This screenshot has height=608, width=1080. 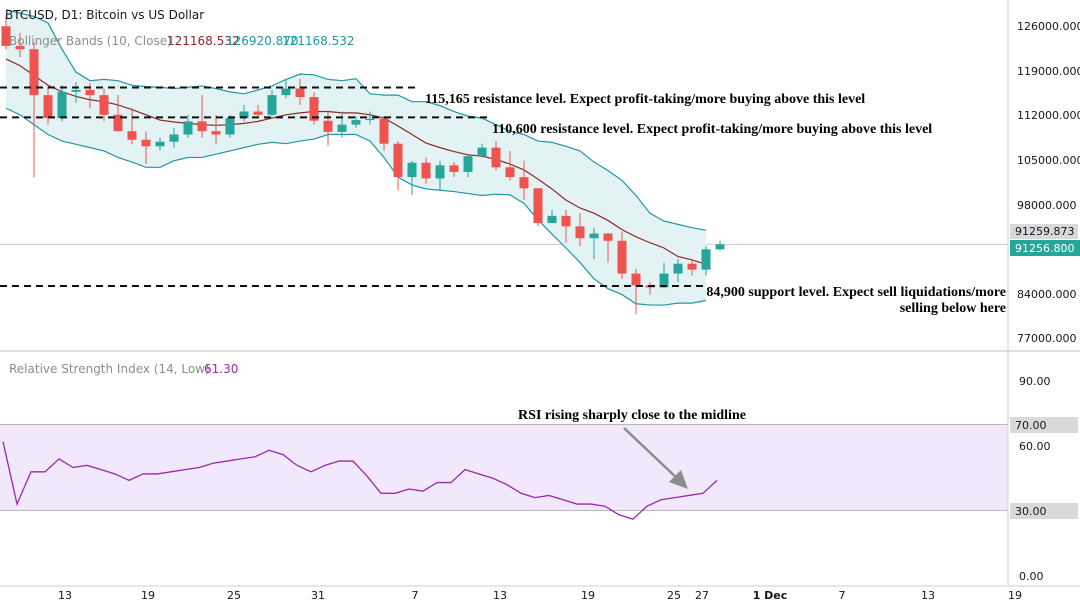 I want to click on price-tick-label: 112000.000, so click(x=1048, y=115).